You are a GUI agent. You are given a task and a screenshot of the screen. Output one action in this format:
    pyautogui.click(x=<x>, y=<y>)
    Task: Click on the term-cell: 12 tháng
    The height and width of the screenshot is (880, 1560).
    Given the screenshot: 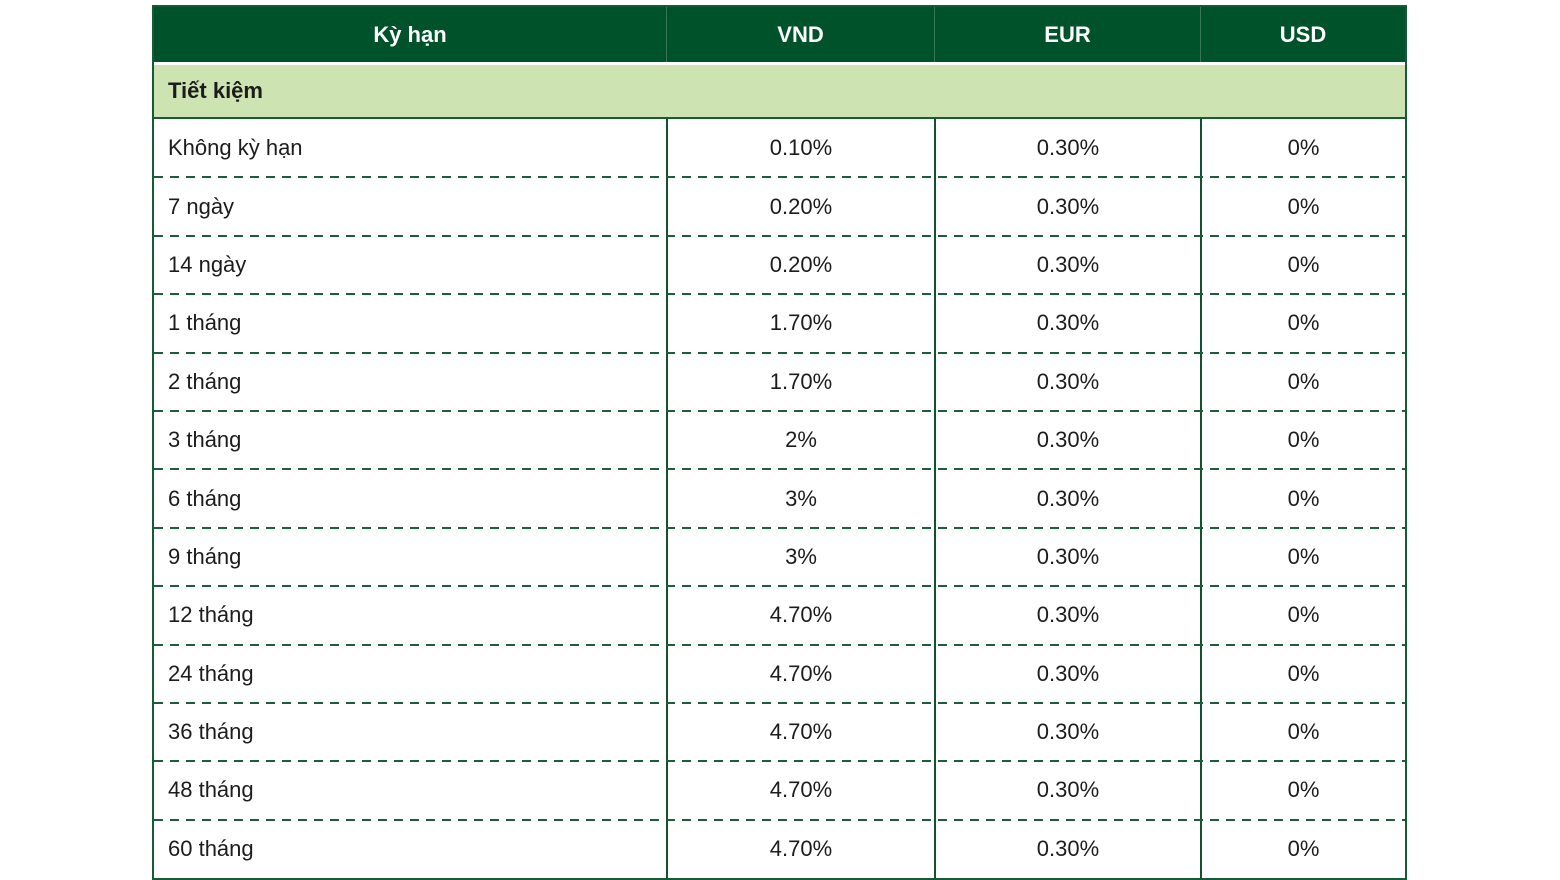 What is the action you would take?
    pyautogui.click(x=211, y=615)
    